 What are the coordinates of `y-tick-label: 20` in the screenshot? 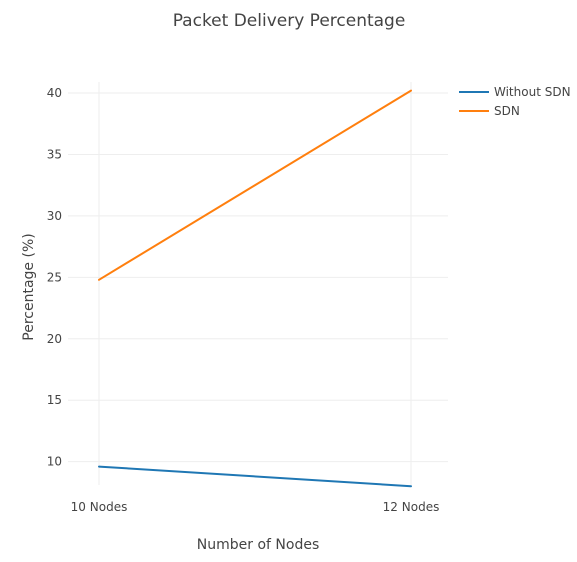 It's located at (54, 339).